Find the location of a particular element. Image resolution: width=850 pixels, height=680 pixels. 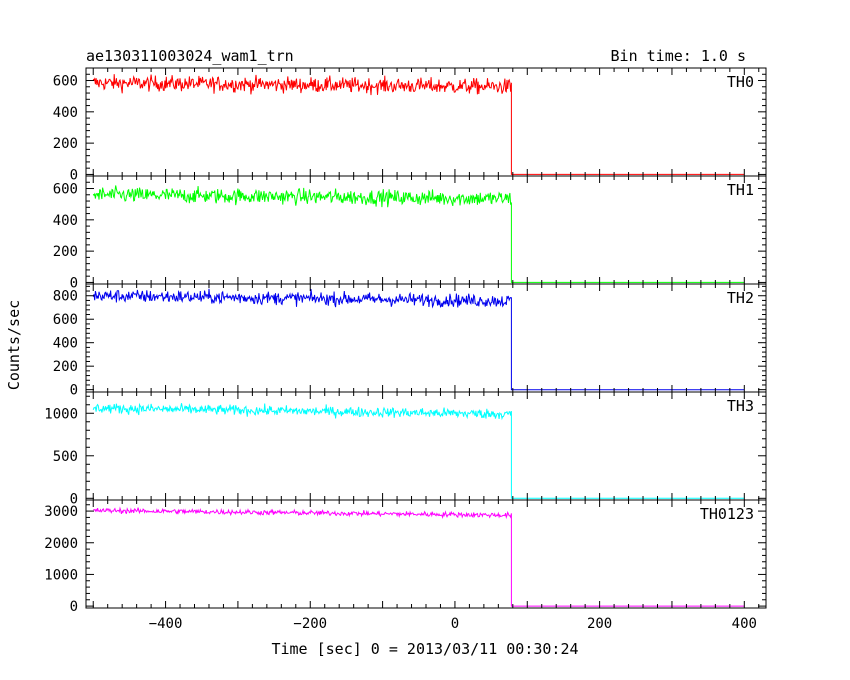

panel-th0: 0 200 400 600 TH0 is located at coordinates (410, 125).